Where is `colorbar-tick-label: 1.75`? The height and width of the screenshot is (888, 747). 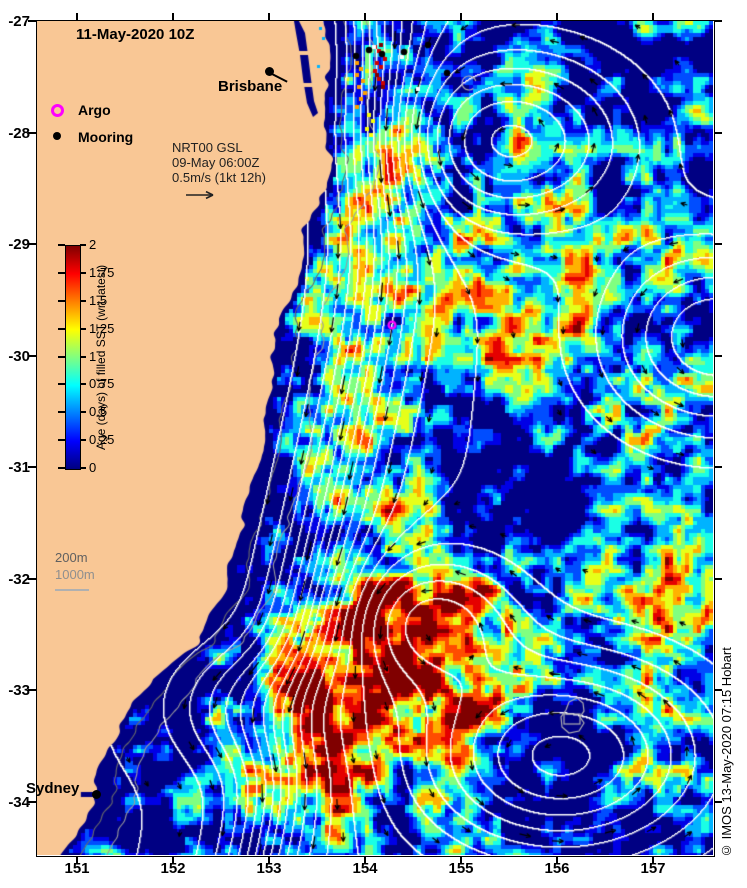
colorbar-tick-label: 1.75 is located at coordinates (102, 272).